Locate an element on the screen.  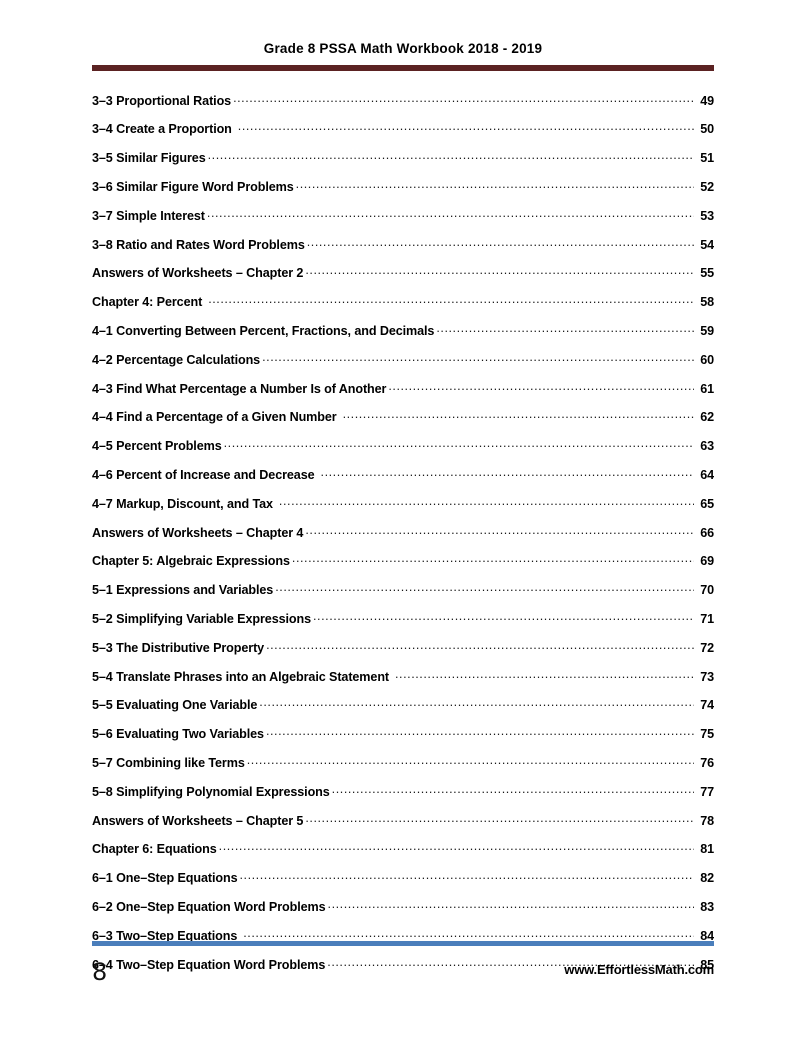
toc-entry-row: 5–1 Expressions and Variables 70 is located at coordinates (403, 596).